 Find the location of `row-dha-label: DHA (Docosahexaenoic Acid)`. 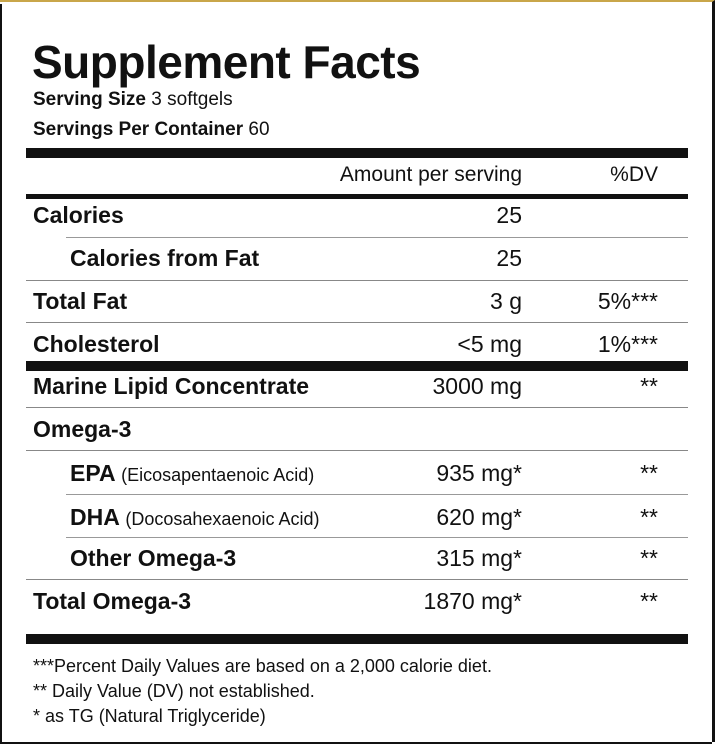

row-dha-label: DHA (Docosahexaenoic Acid) is located at coordinates (194, 518).